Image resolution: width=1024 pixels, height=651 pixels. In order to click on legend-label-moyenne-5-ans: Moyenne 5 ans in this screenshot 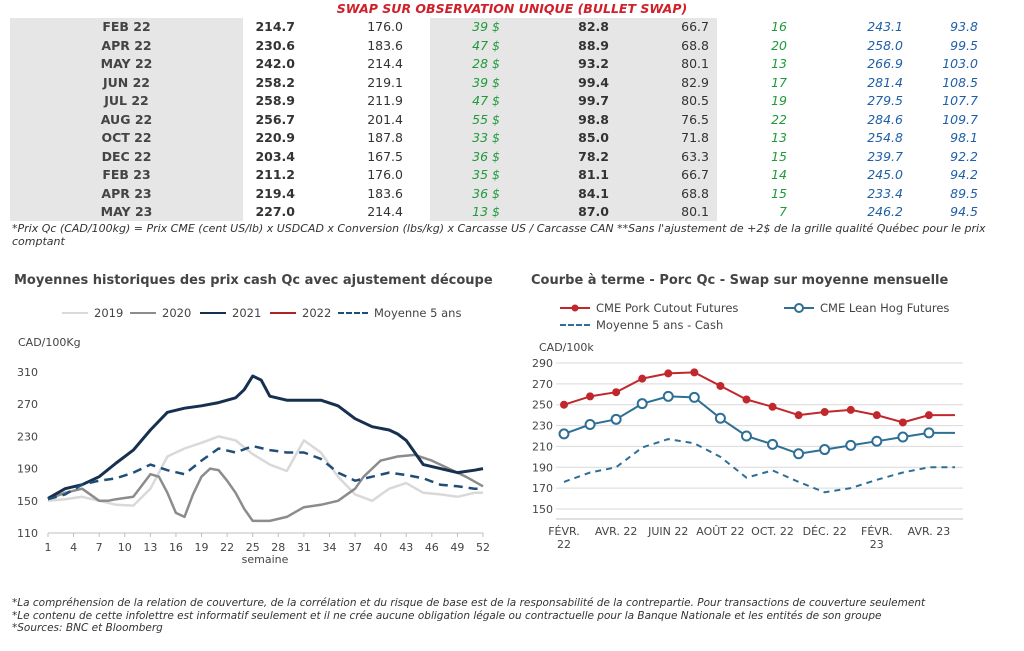, I will do `click(418, 313)`.